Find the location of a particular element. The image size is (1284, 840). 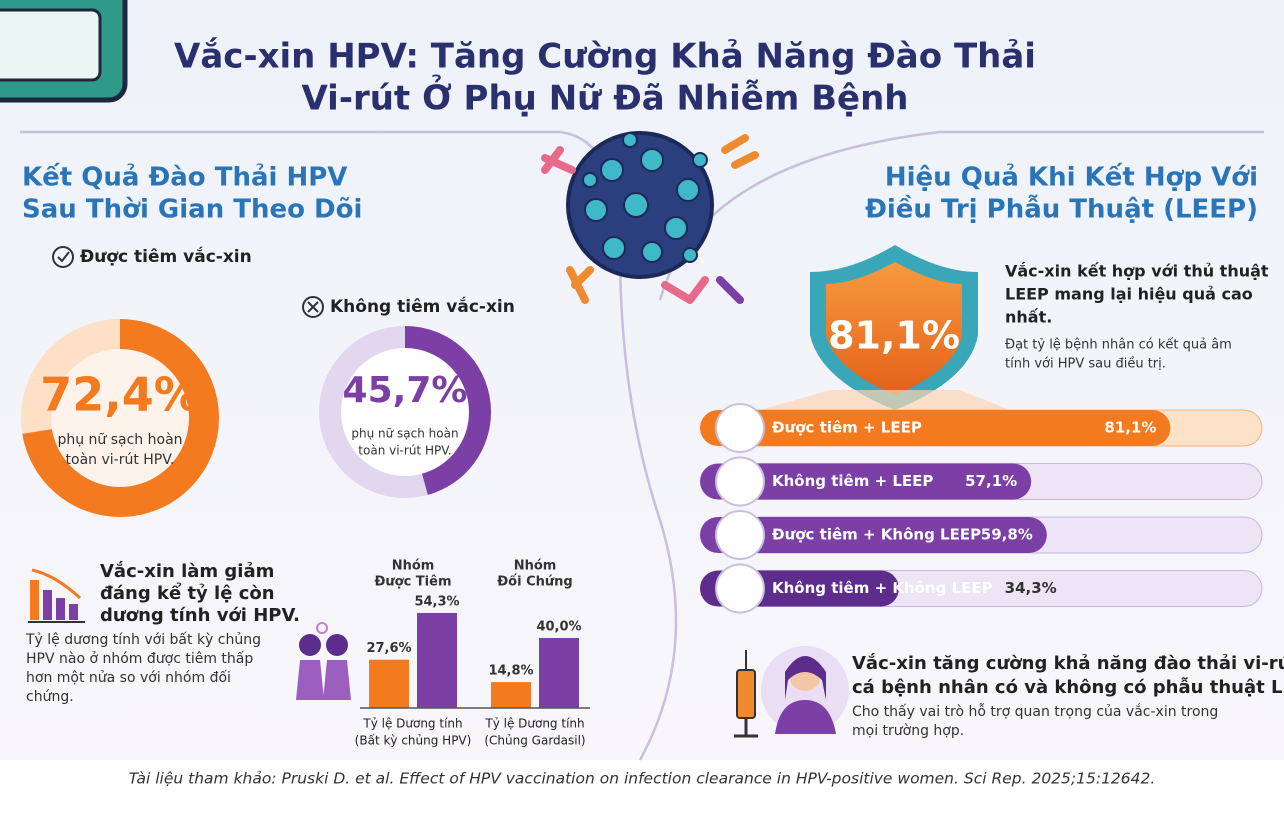

detail-text: tính với HPV sau điều trị. is located at coordinates (1085, 364).